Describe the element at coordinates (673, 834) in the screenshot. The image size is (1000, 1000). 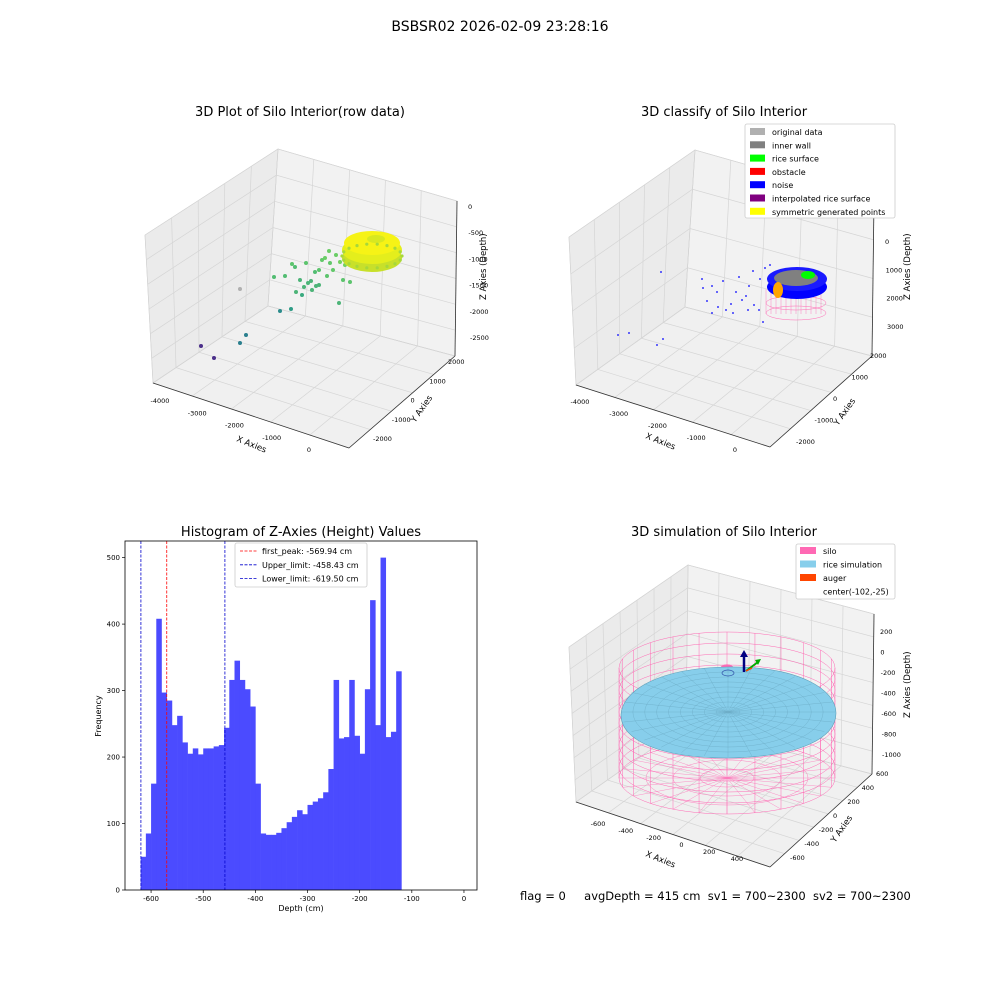
I see `panel-simulation-x-axis-line` at that location.